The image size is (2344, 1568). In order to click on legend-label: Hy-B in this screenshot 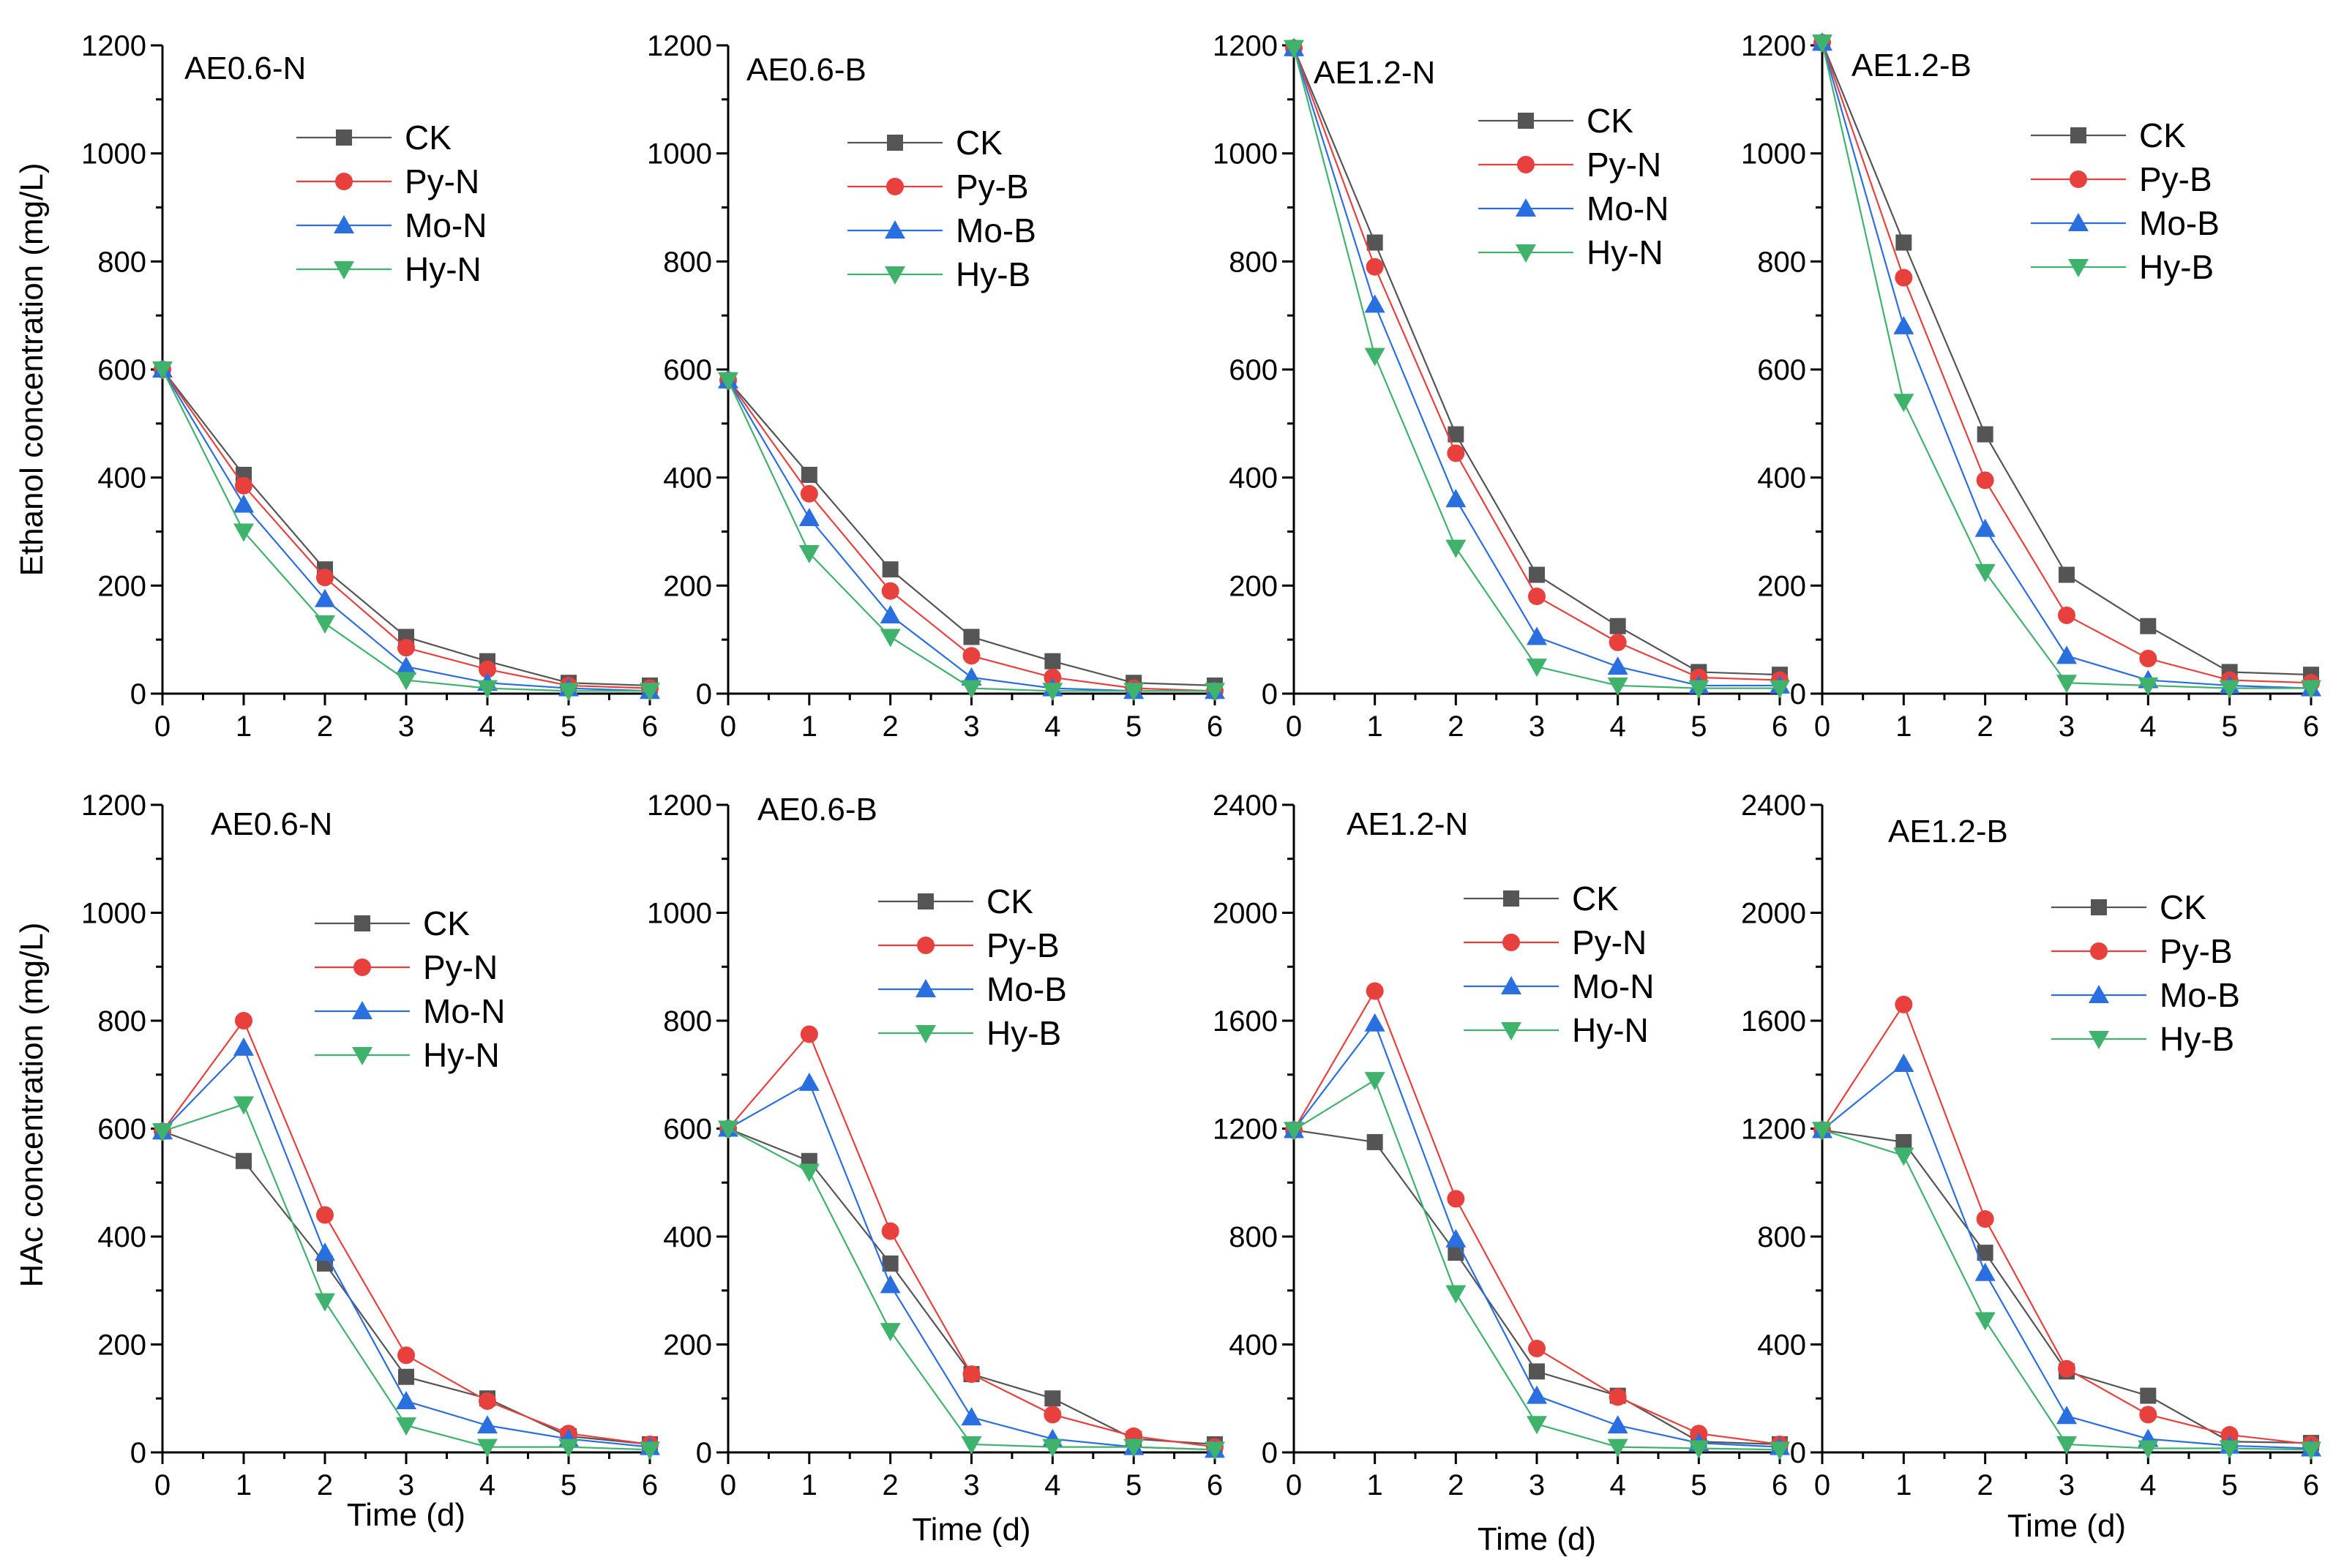, I will do `click(2176, 267)`.